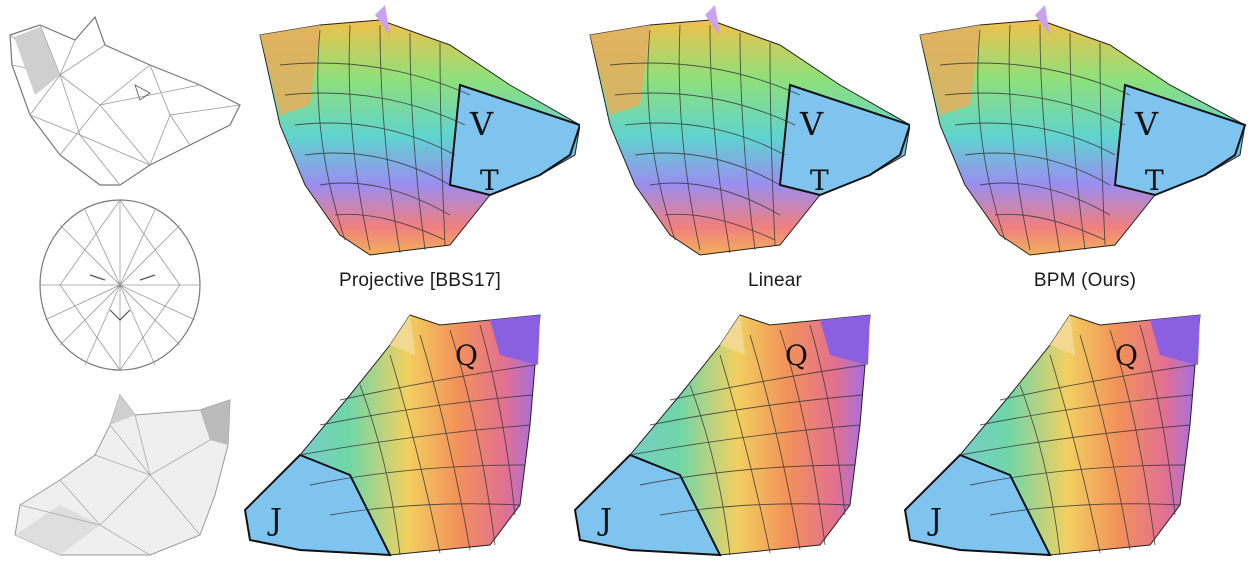  I want to click on mesh-wireframe-front, so click(120, 285).